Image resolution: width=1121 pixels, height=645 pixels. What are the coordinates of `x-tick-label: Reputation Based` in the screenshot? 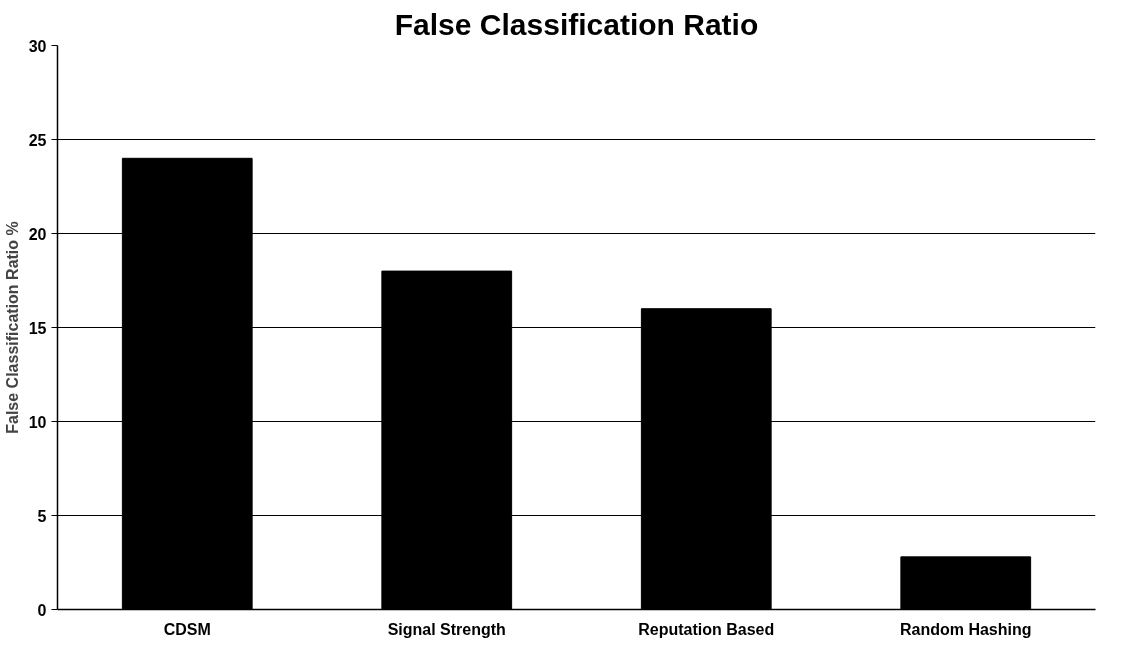 It's located at (706, 629).